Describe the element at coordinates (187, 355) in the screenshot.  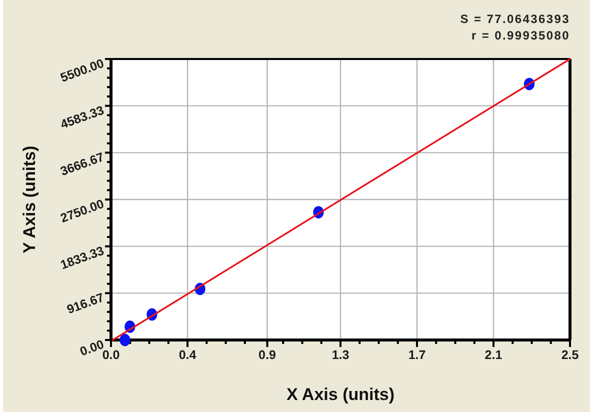
I see `x-tick-label: 0.4` at that location.